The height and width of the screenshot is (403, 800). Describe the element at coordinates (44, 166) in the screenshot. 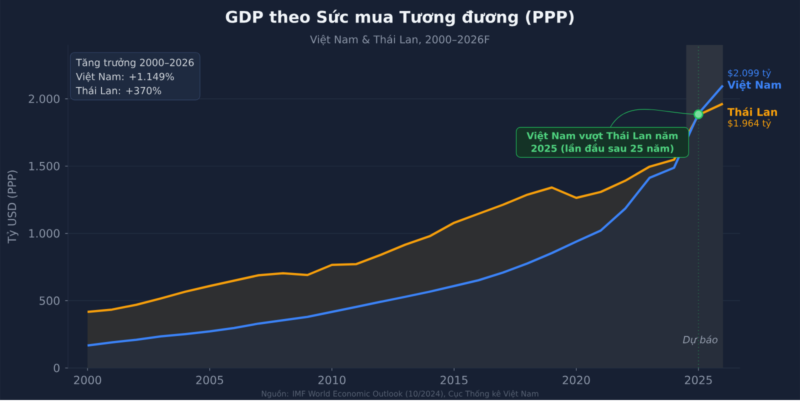

I see `y-tick-label: 1.500` at that location.